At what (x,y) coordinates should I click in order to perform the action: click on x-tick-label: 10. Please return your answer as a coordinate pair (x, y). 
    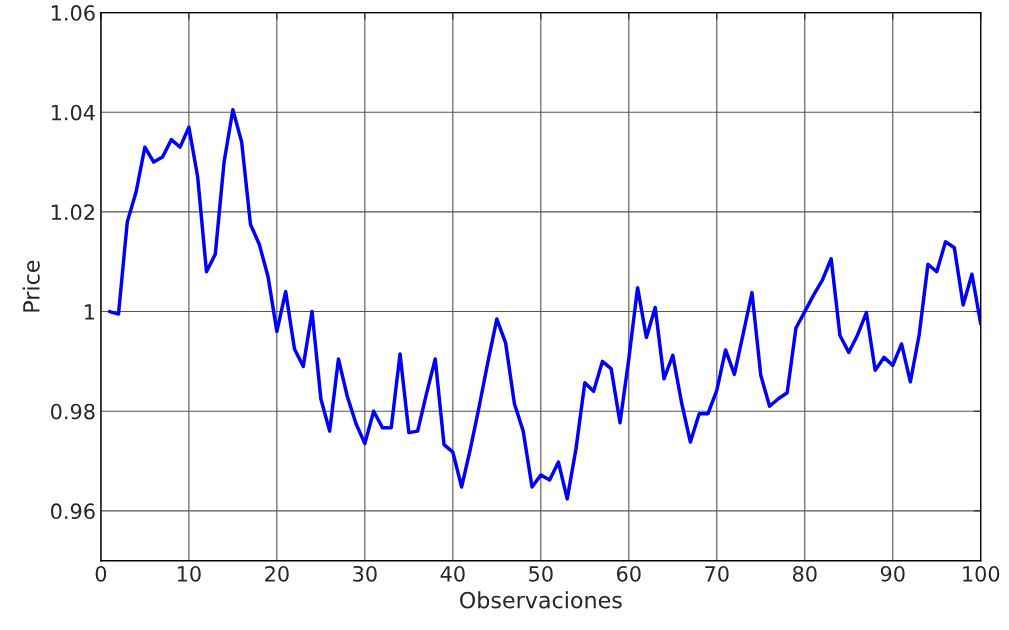
    Looking at the image, I should click on (189, 573).